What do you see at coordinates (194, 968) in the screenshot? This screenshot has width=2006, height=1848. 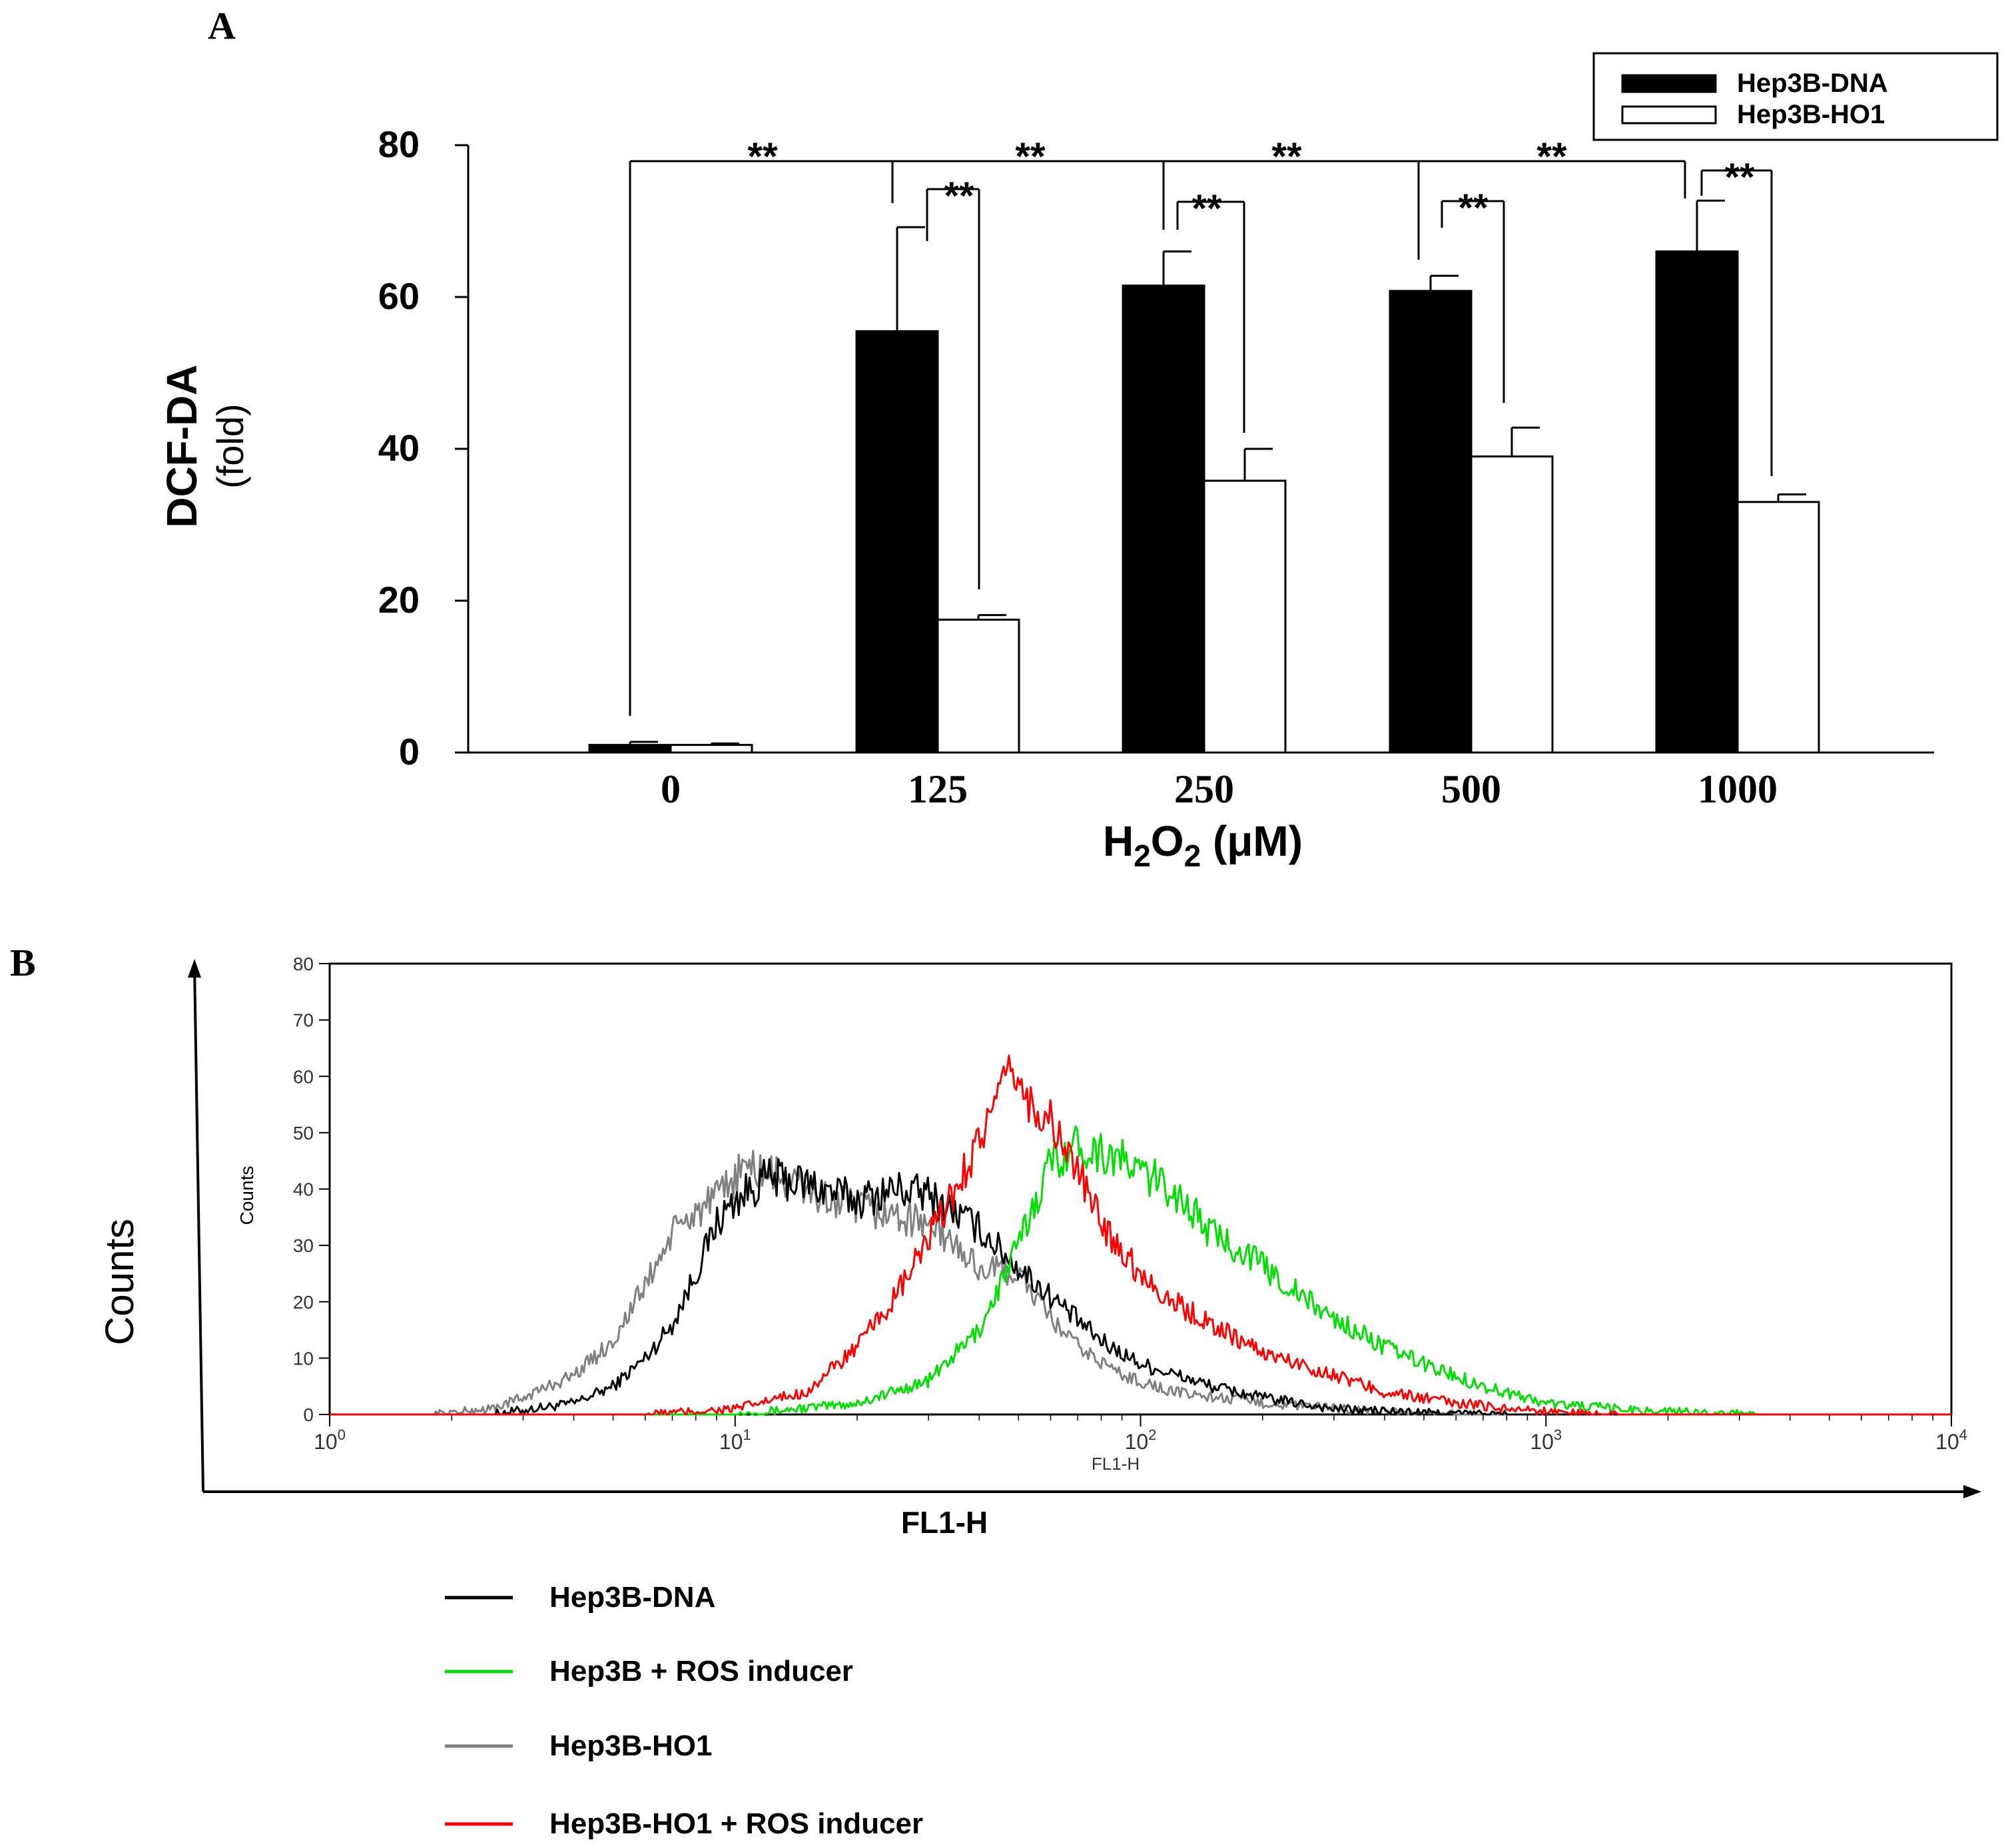 I see `outer-y-arrowhead` at bounding box center [194, 968].